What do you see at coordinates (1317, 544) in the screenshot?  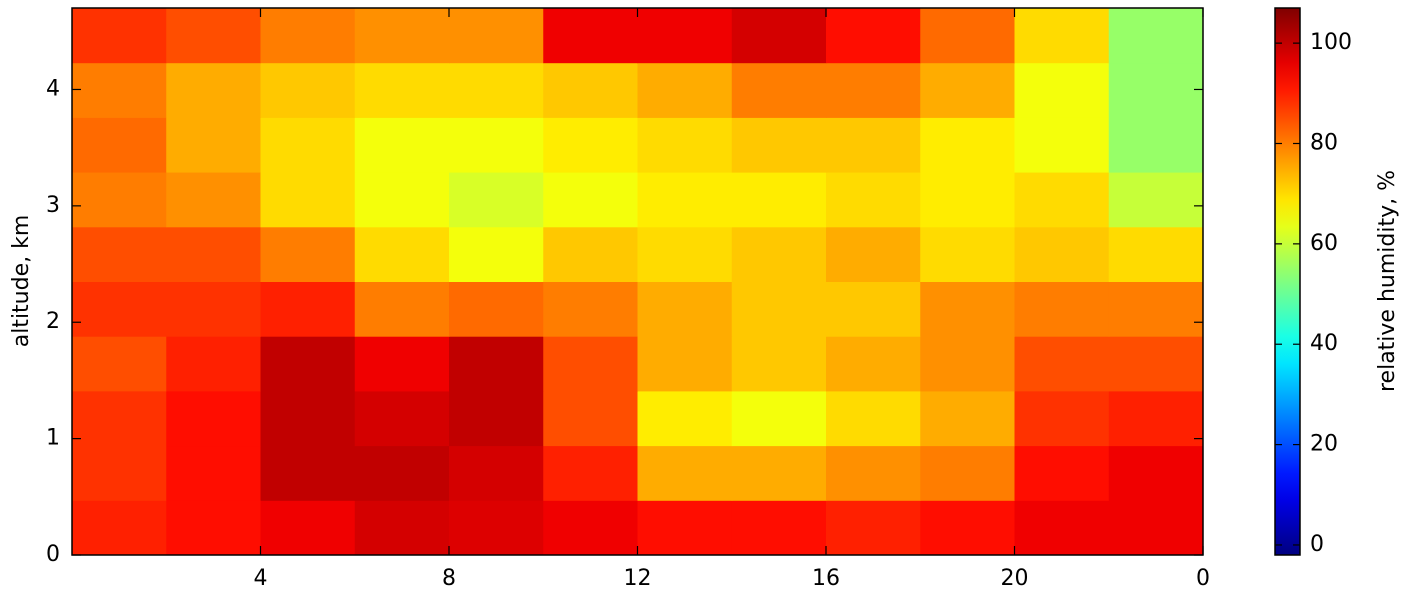 I see `colorbar-tick-label: 0` at bounding box center [1317, 544].